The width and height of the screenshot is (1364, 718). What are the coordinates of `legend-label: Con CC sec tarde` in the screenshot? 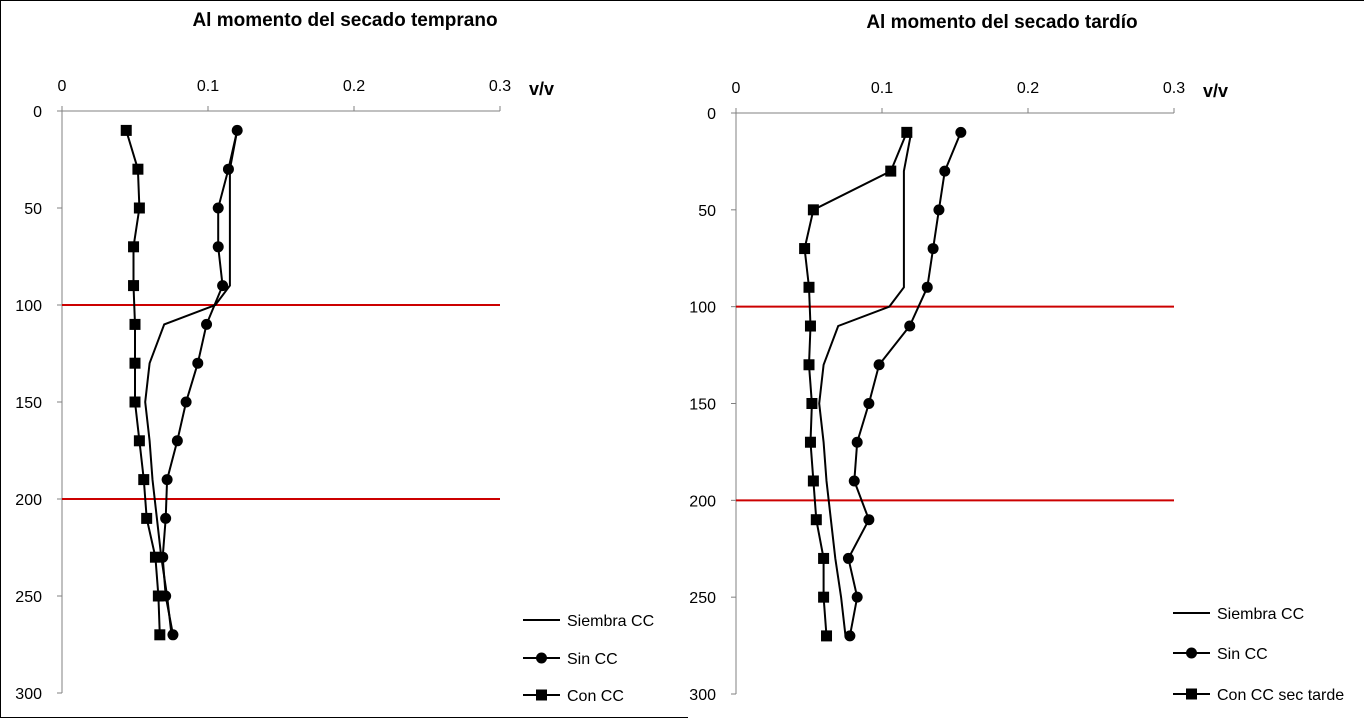 It's located at (1280, 695).